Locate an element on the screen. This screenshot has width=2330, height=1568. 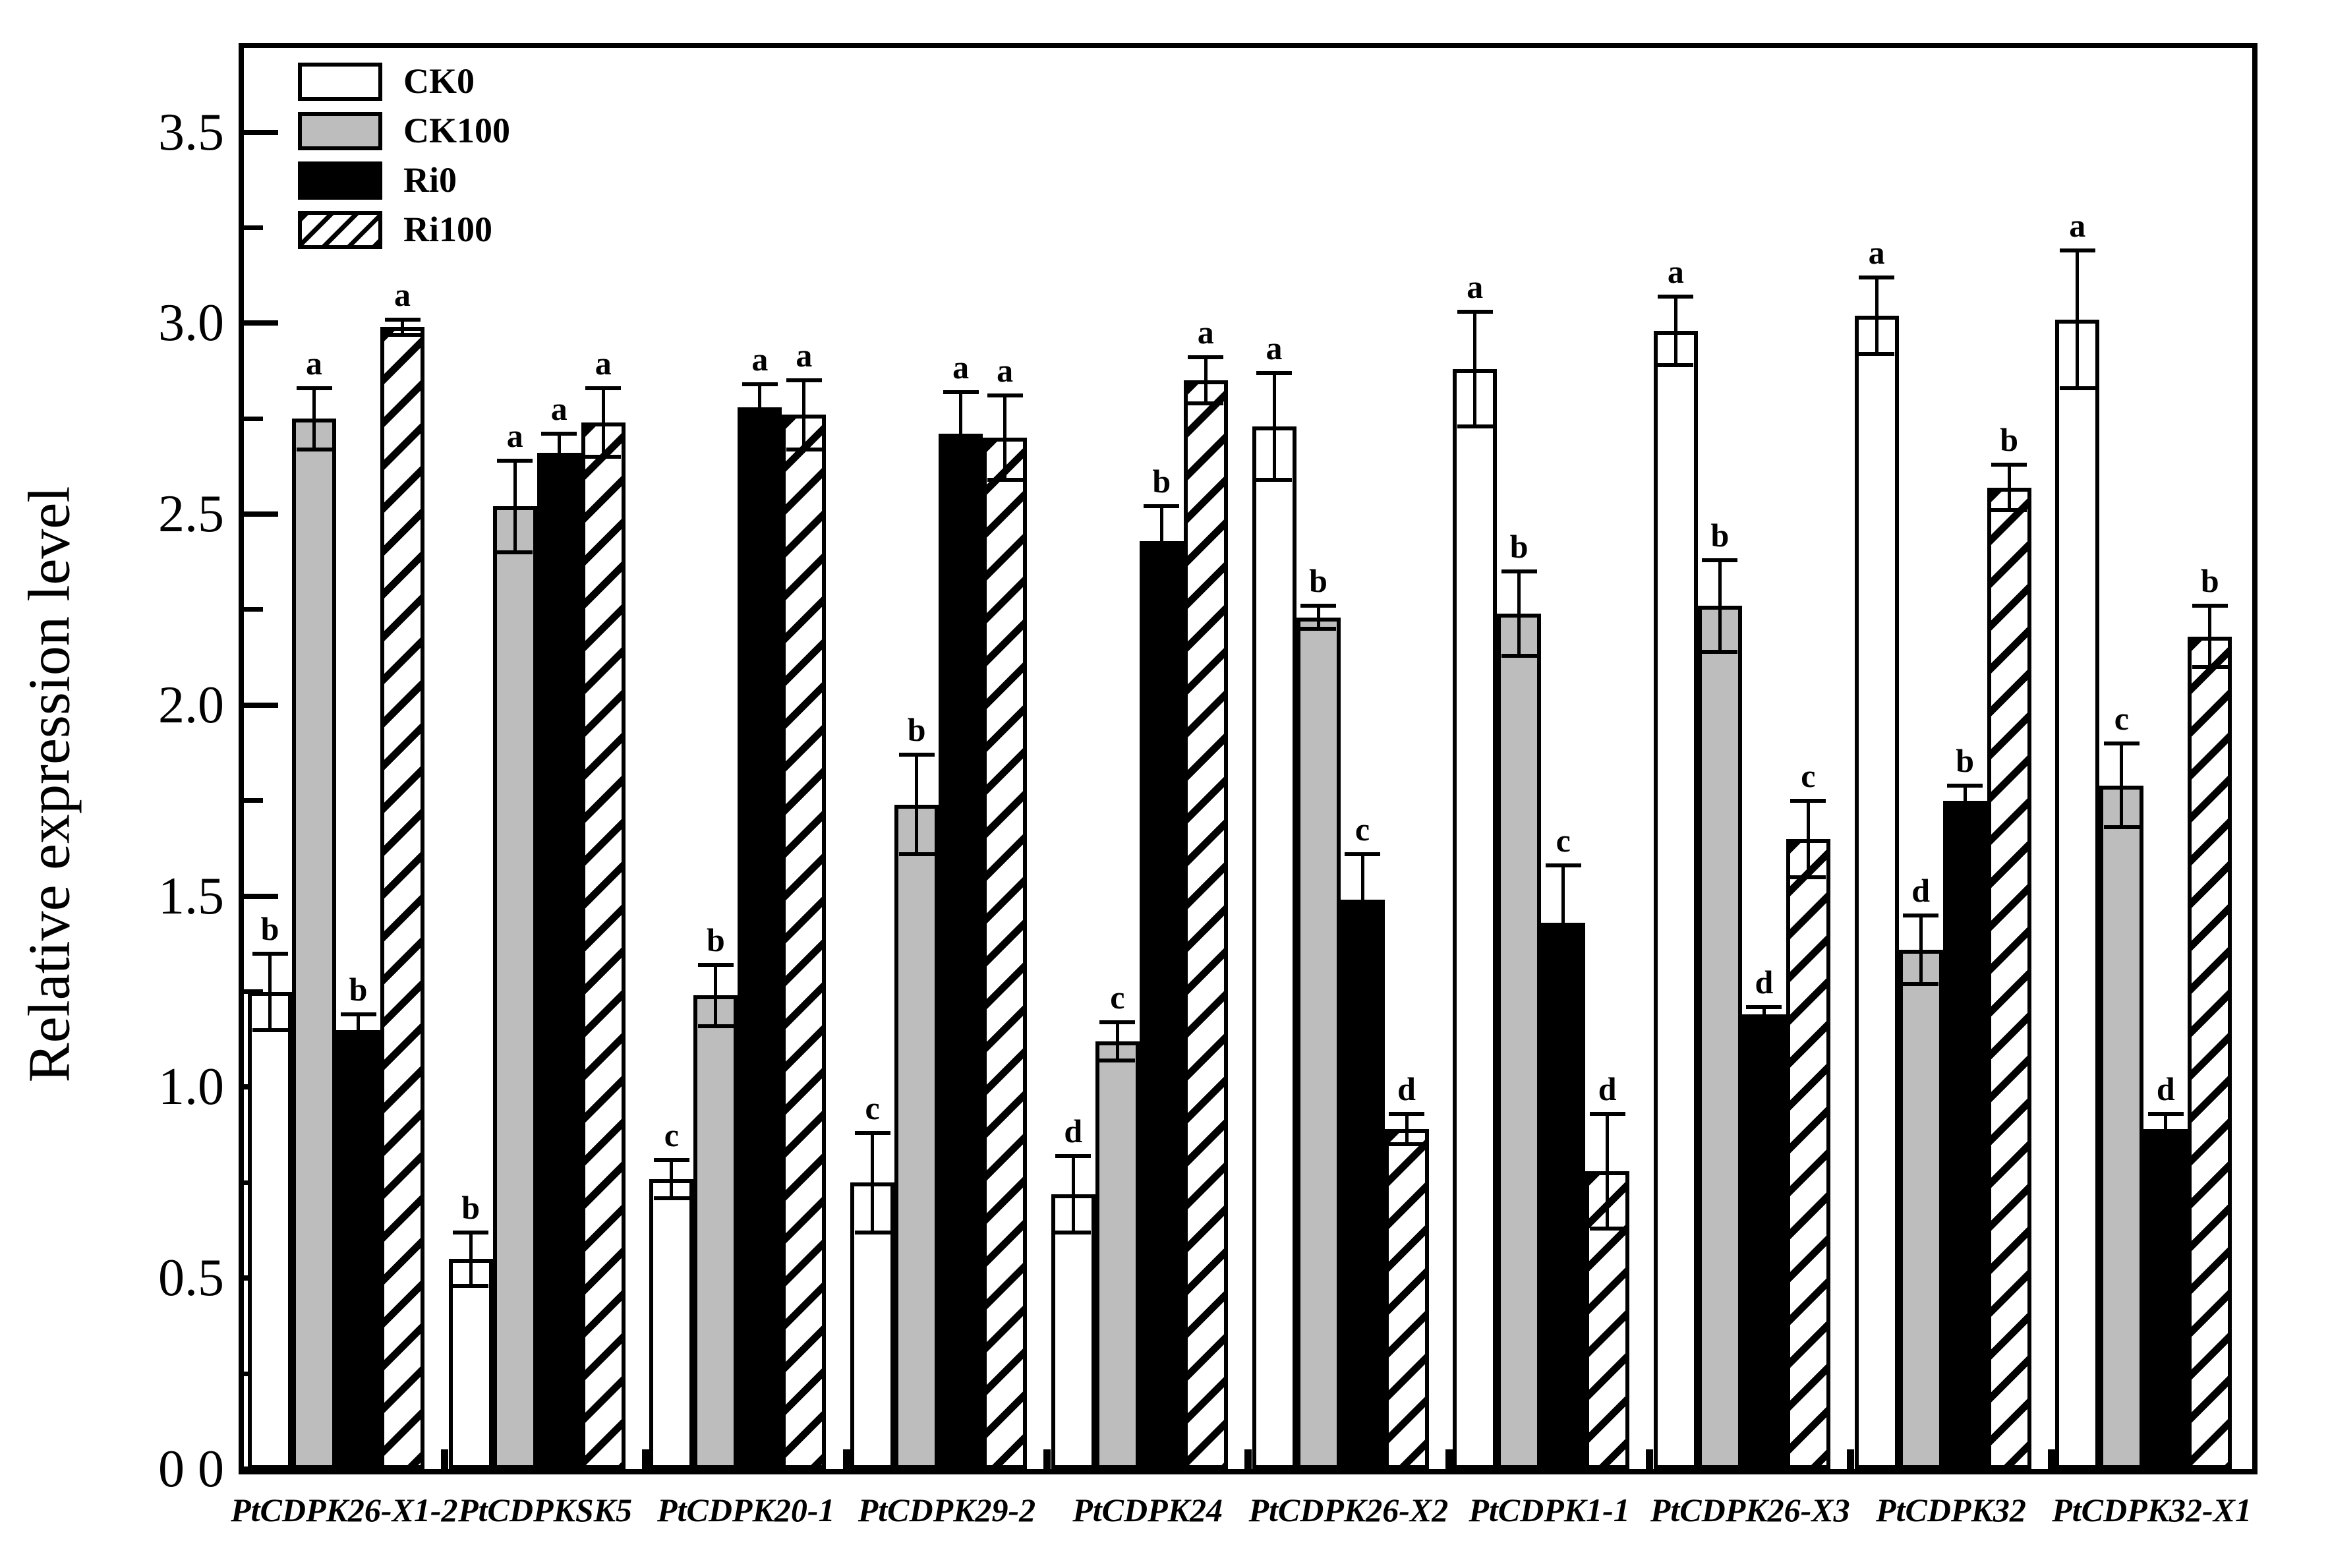
legend-label: Ri100 is located at coordinates (447, 230).